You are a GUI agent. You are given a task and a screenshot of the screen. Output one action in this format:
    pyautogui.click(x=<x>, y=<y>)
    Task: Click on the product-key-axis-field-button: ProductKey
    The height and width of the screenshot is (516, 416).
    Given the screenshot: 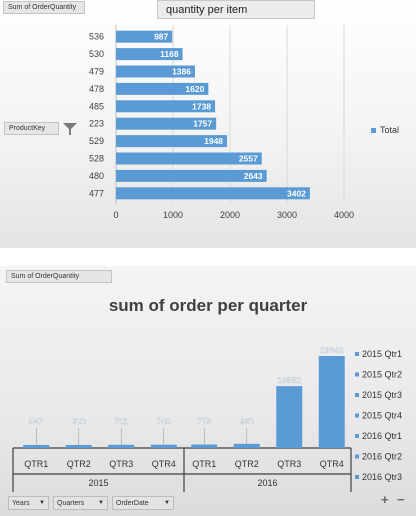 What is the action you would take?
    pyautogui.click(x=31, y=128)
    